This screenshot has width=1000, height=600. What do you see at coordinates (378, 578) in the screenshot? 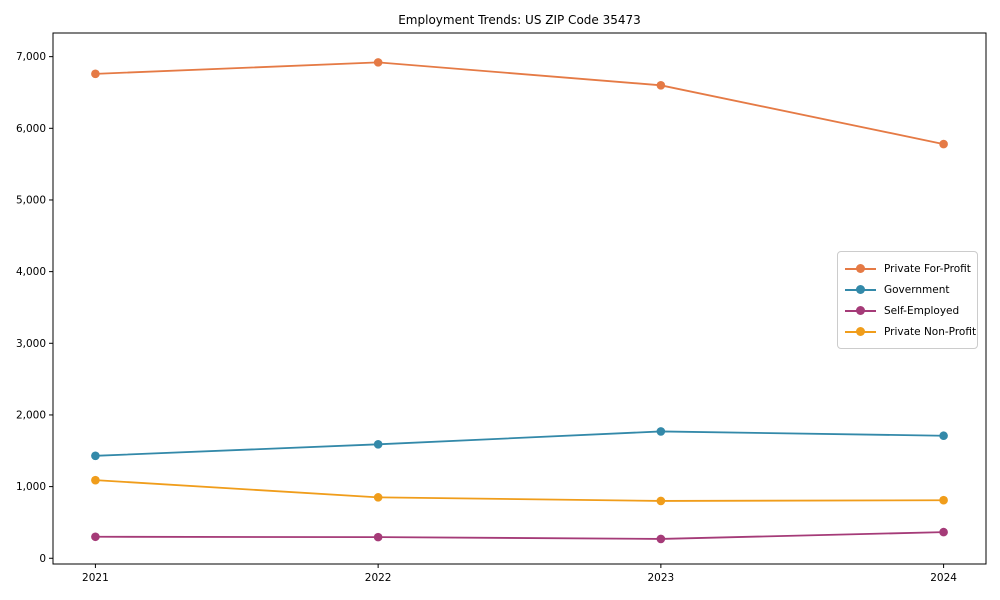
I see `x-tick-label: 2022` at bounding box center [378, 578].